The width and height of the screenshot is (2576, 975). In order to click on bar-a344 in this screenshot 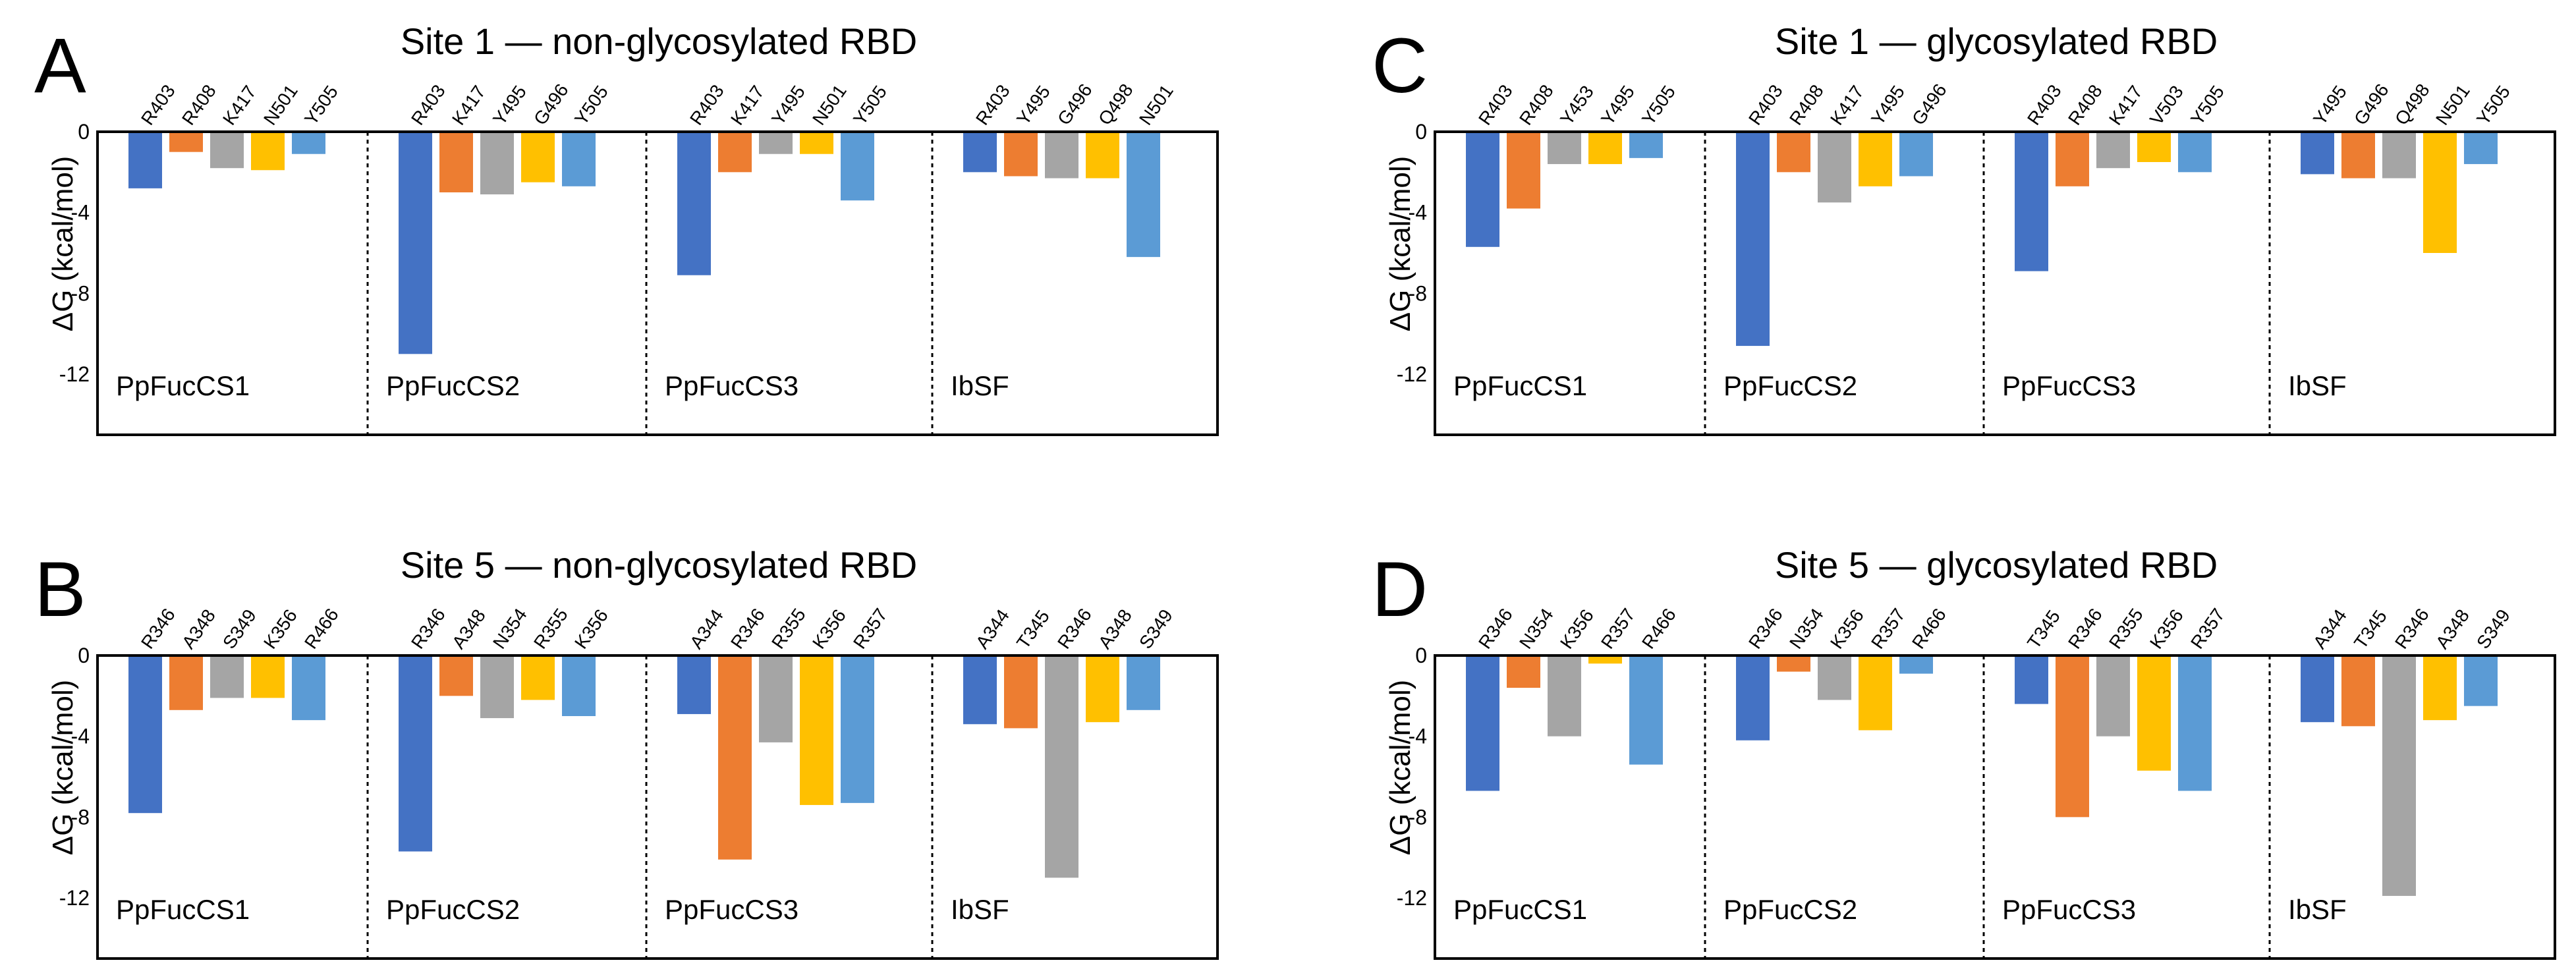, I will do `click(980, 690)`.